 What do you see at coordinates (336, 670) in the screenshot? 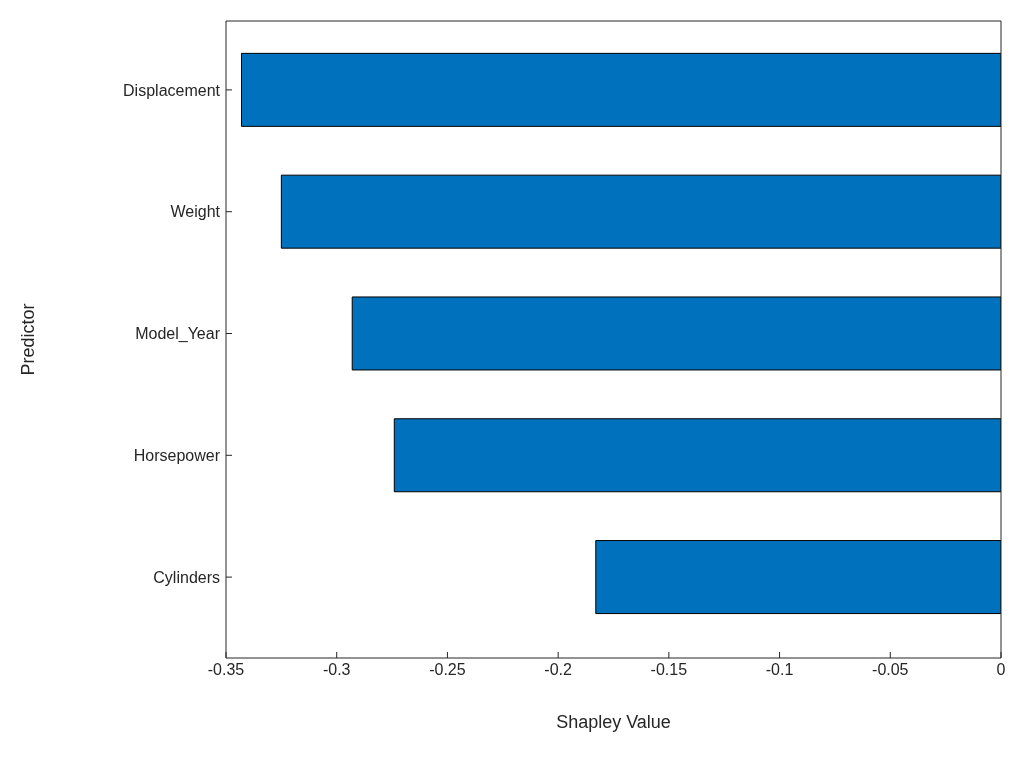
I see `x-tick-label: -0.3` at bounding box center [336, 670].